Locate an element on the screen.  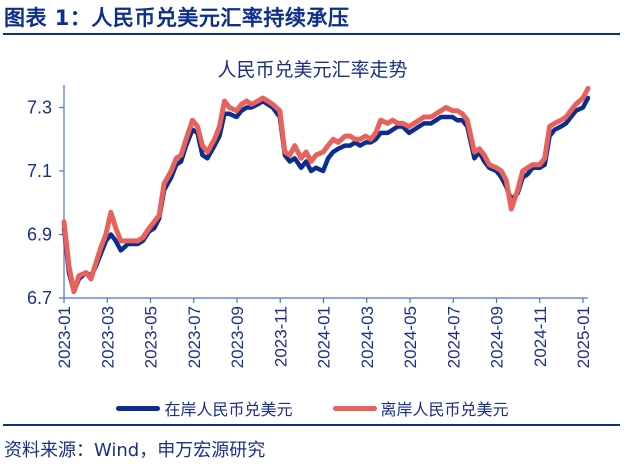
svg-text: 6.7 is located at coordinates (39, 298).